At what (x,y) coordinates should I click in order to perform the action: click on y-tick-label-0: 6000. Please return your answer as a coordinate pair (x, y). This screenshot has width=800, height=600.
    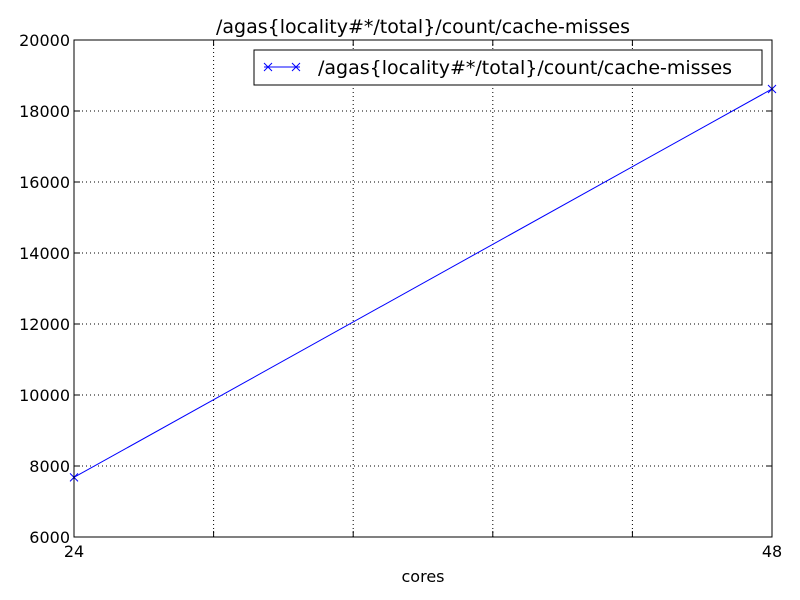
    Looking at the image, I should click on (49, 537).